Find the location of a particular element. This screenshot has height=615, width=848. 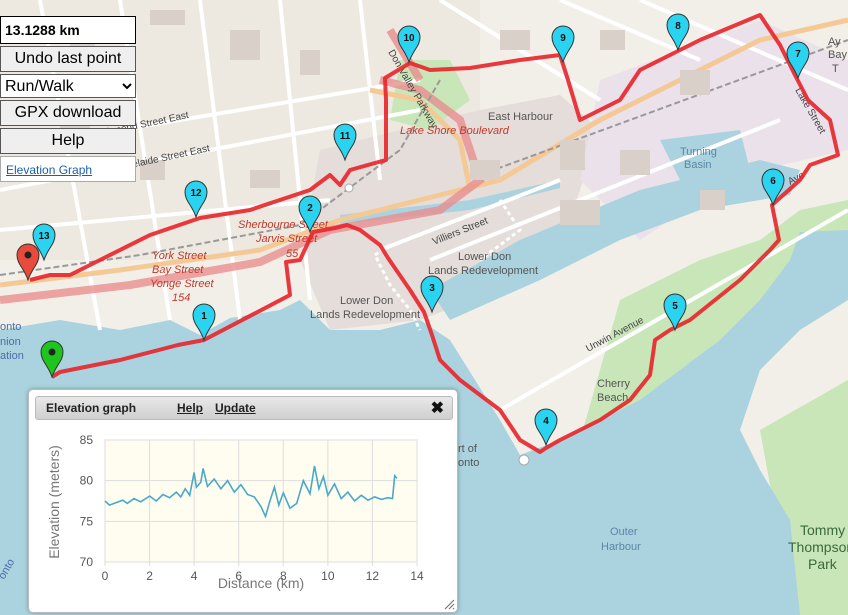

marker-number: 2 is located at coordinates (310, 208).